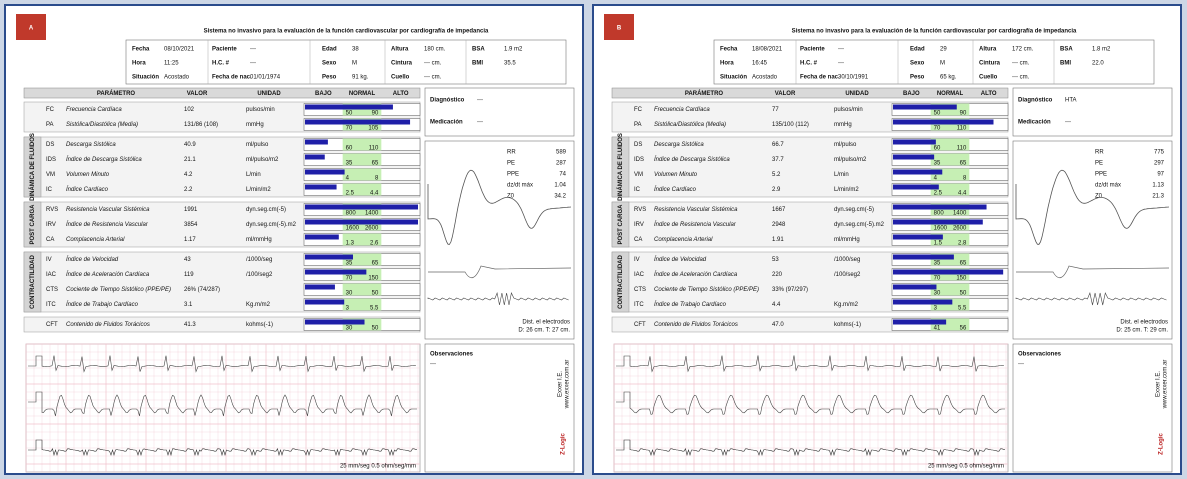  What do you see at coordinates (171, 64) in the screenshot?
I see `info-value: 11:25` at bounding box center [171, 64].